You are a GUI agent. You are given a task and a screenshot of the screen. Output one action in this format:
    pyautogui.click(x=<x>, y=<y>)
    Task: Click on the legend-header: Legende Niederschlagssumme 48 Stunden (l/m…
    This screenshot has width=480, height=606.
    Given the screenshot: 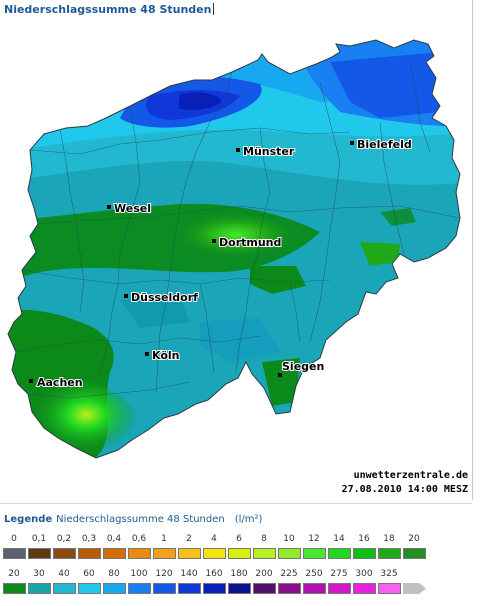 What is the action you would take?
    pyautogui.click(x=133, y=519)
    